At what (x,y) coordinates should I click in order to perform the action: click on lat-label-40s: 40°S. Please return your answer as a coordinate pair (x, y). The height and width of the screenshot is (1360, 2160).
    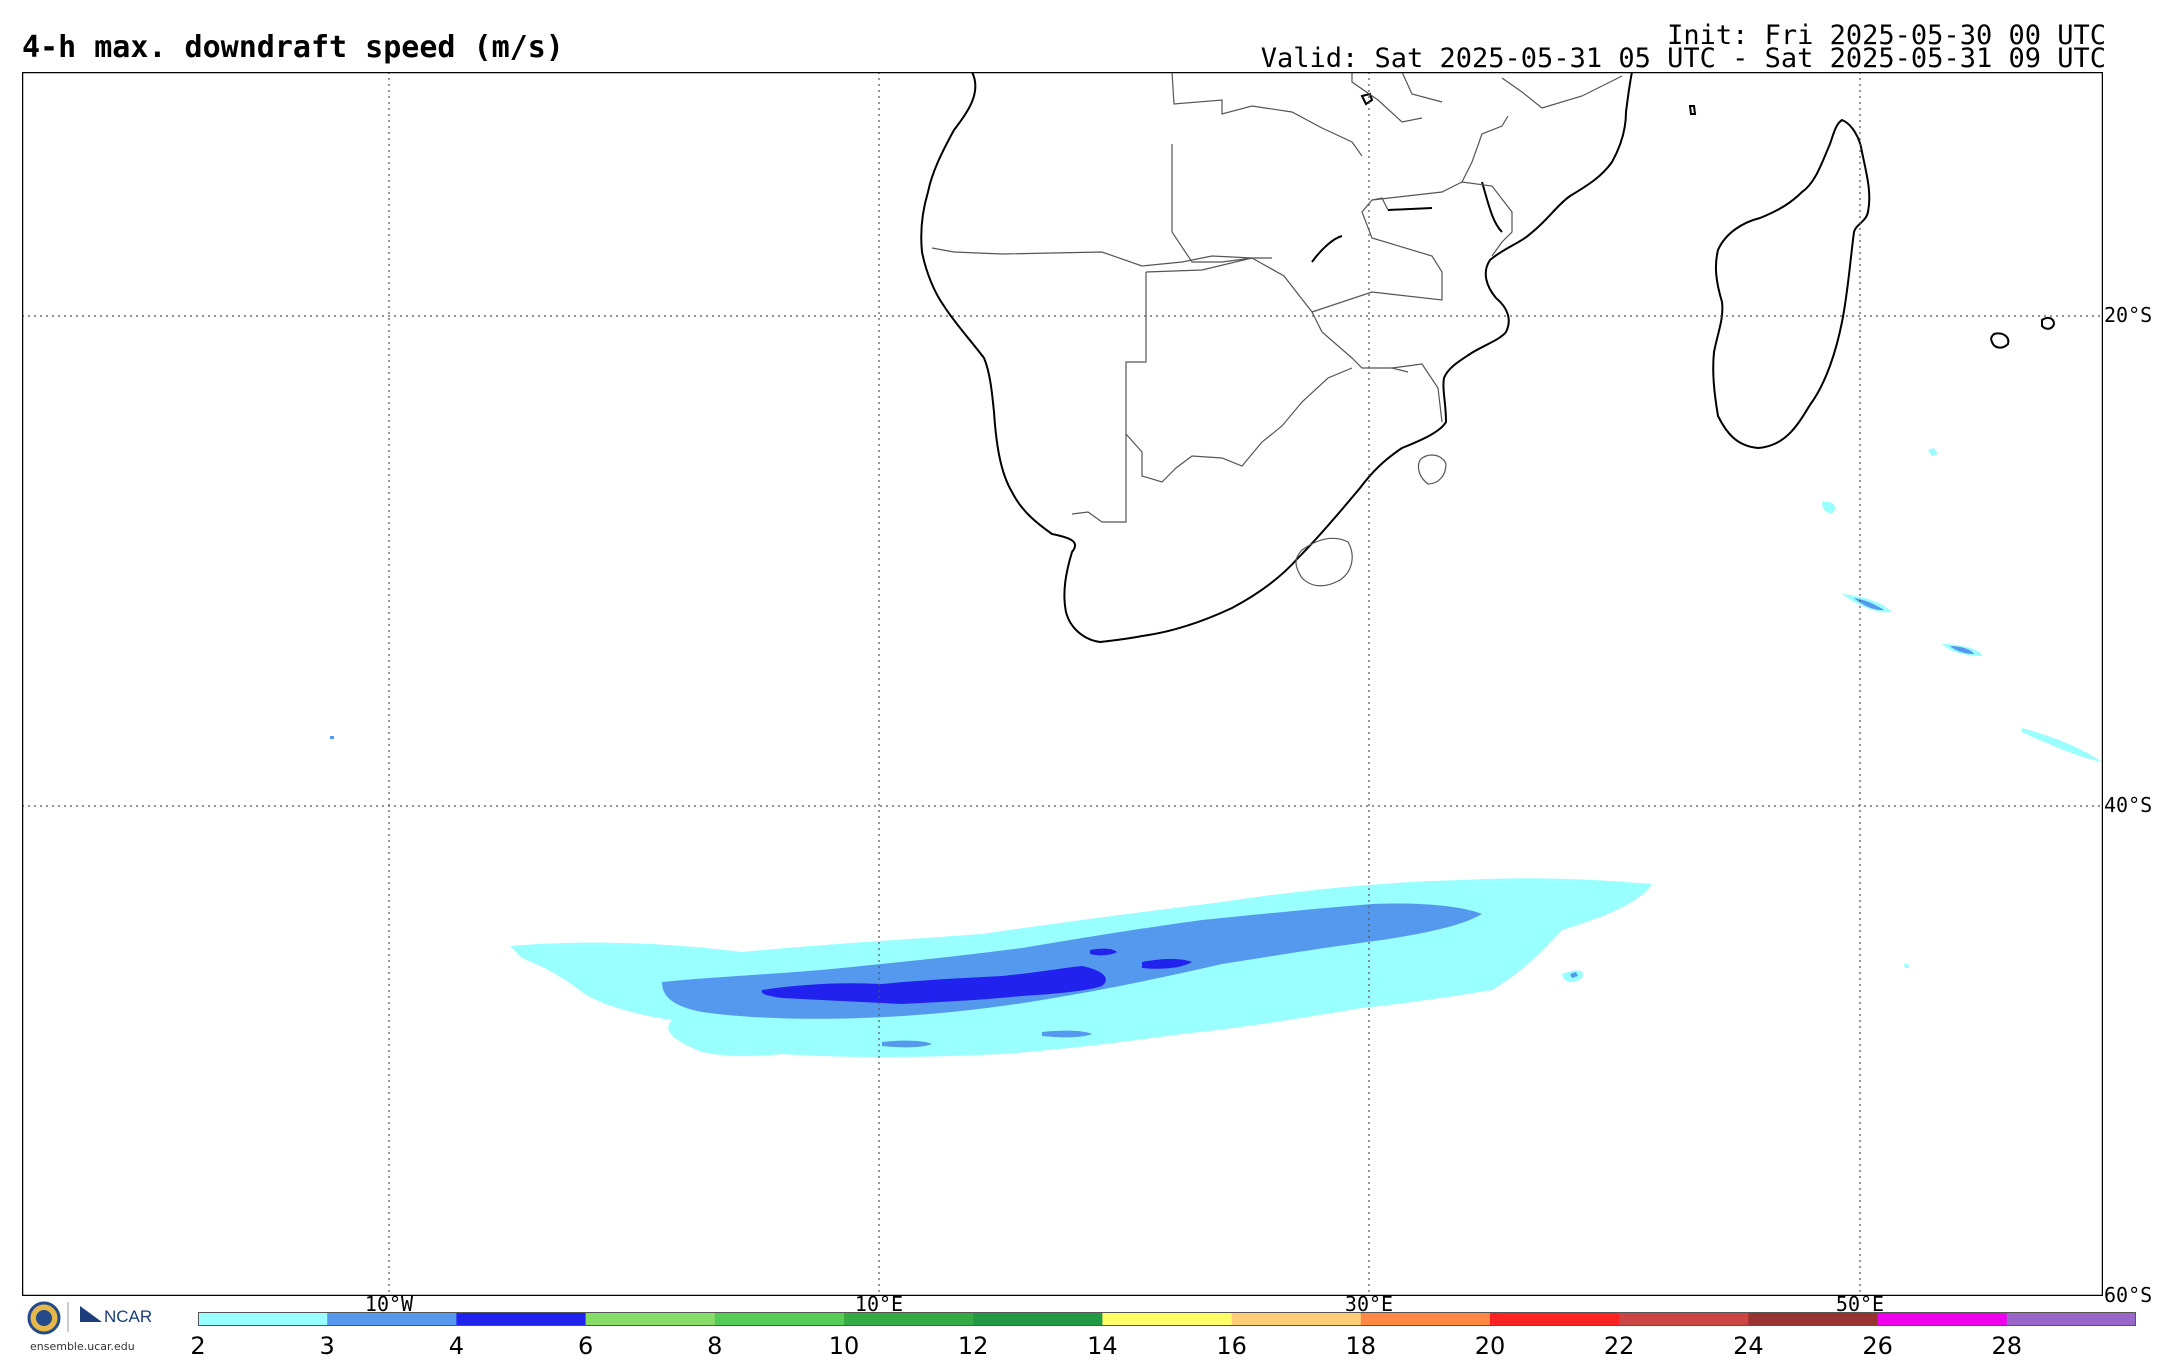
    Looking at the image, I should click on (2128, 805).